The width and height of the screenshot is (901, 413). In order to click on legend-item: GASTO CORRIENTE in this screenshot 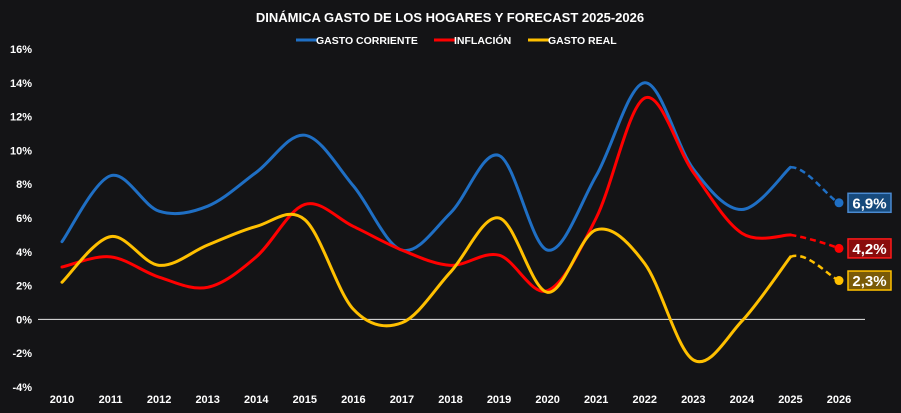, I will do `click(357, 41)`.